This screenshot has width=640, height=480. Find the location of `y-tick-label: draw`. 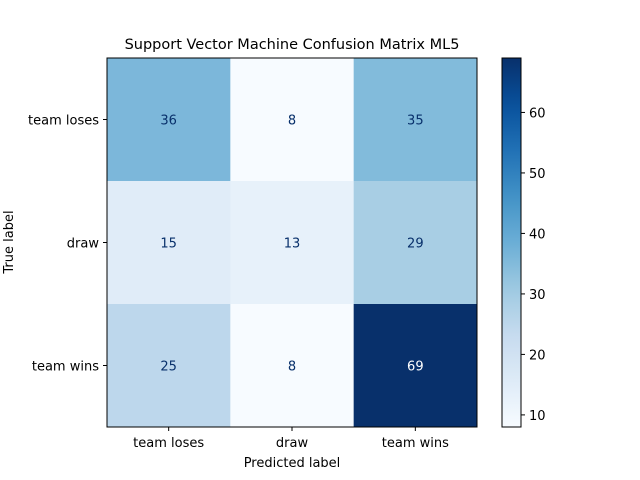

y-tick-label: draw is located at coordinates (83, 244).